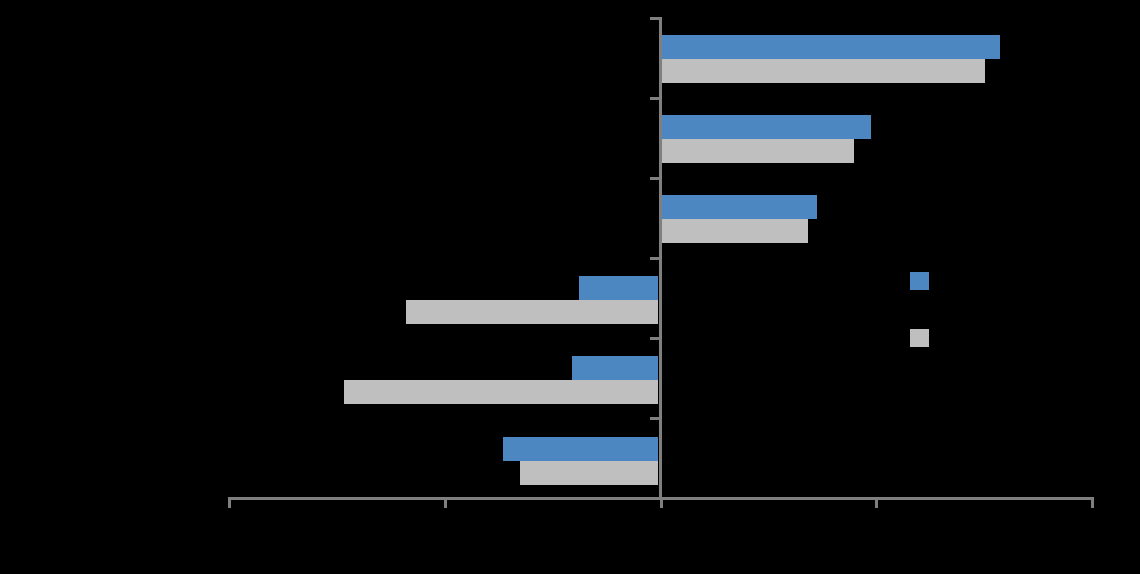 Image resolution: width=1140 pixels, height=574 pixels. Describe the element at coordinates (919, 338) in the screenshot. I see `legend-swatch-gray-icon` at that location.